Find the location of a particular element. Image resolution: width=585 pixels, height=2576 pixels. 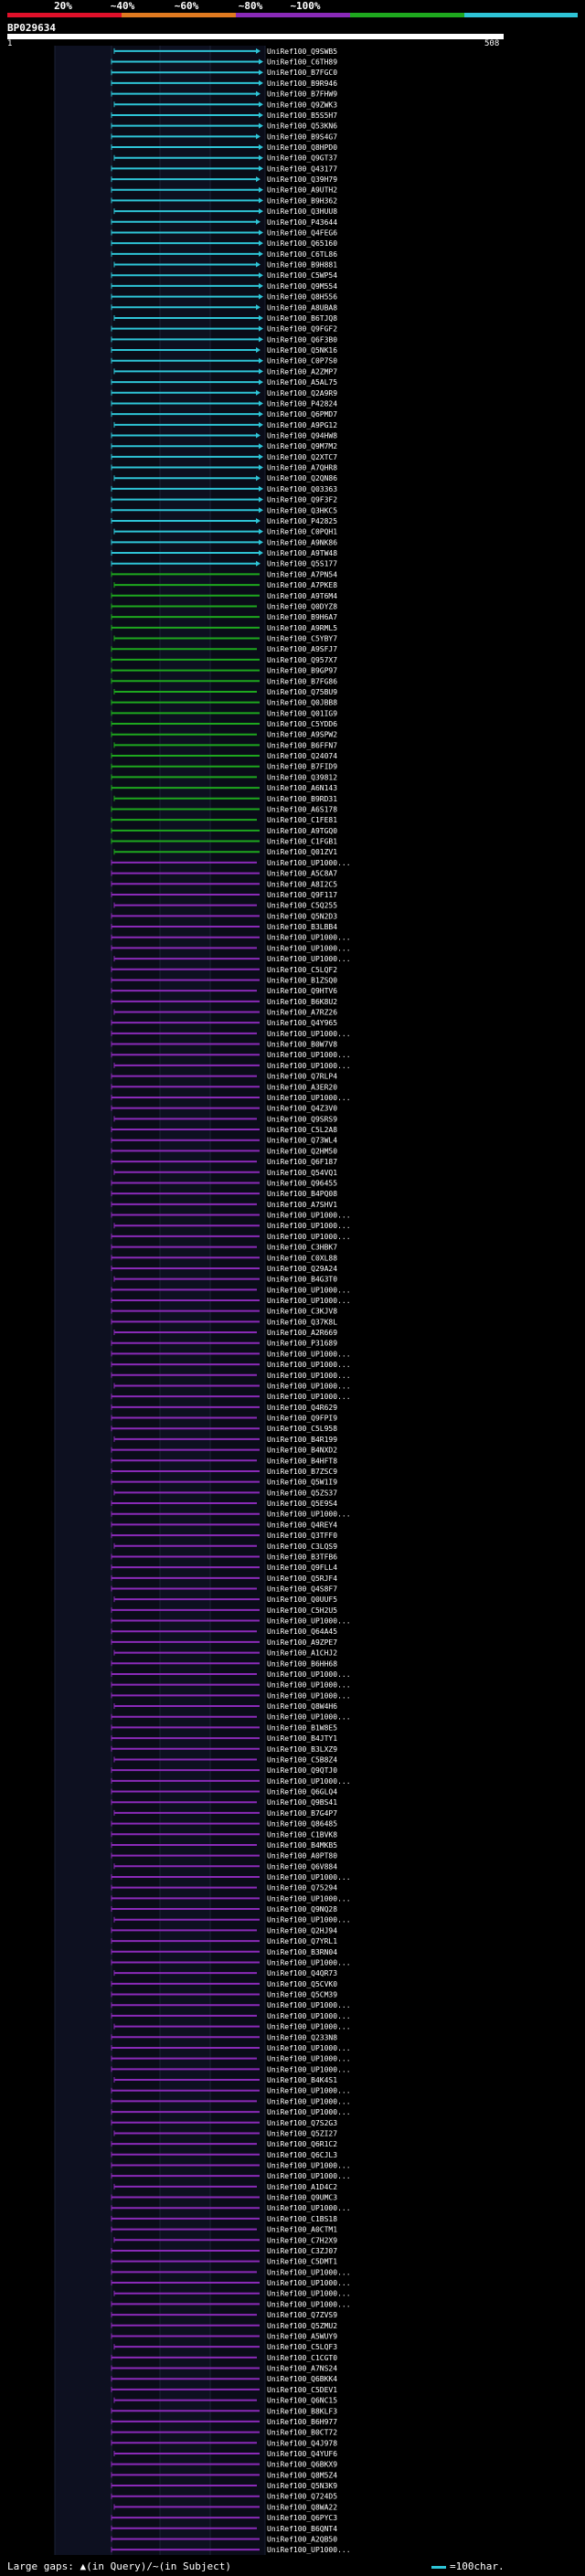

hit-label: UniRef100_B0W7V8 is located at coordinates (302, 1045).